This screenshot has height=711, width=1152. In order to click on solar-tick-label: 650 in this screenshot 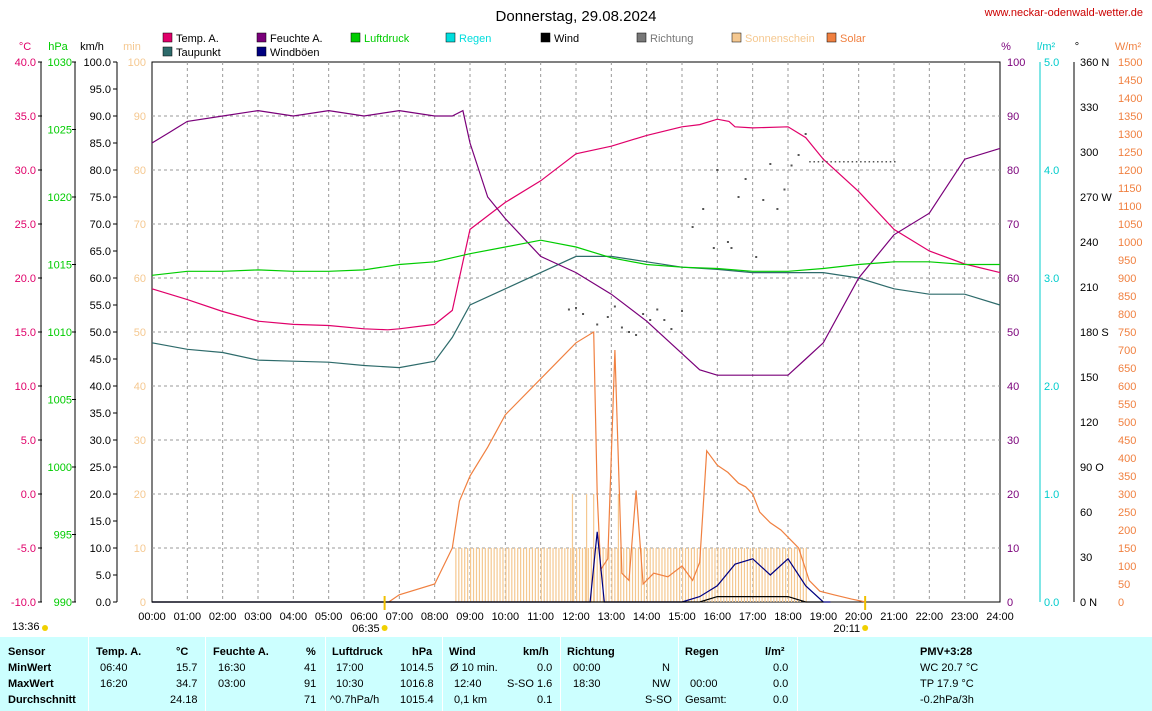, I will do `click(1127, 369)`.